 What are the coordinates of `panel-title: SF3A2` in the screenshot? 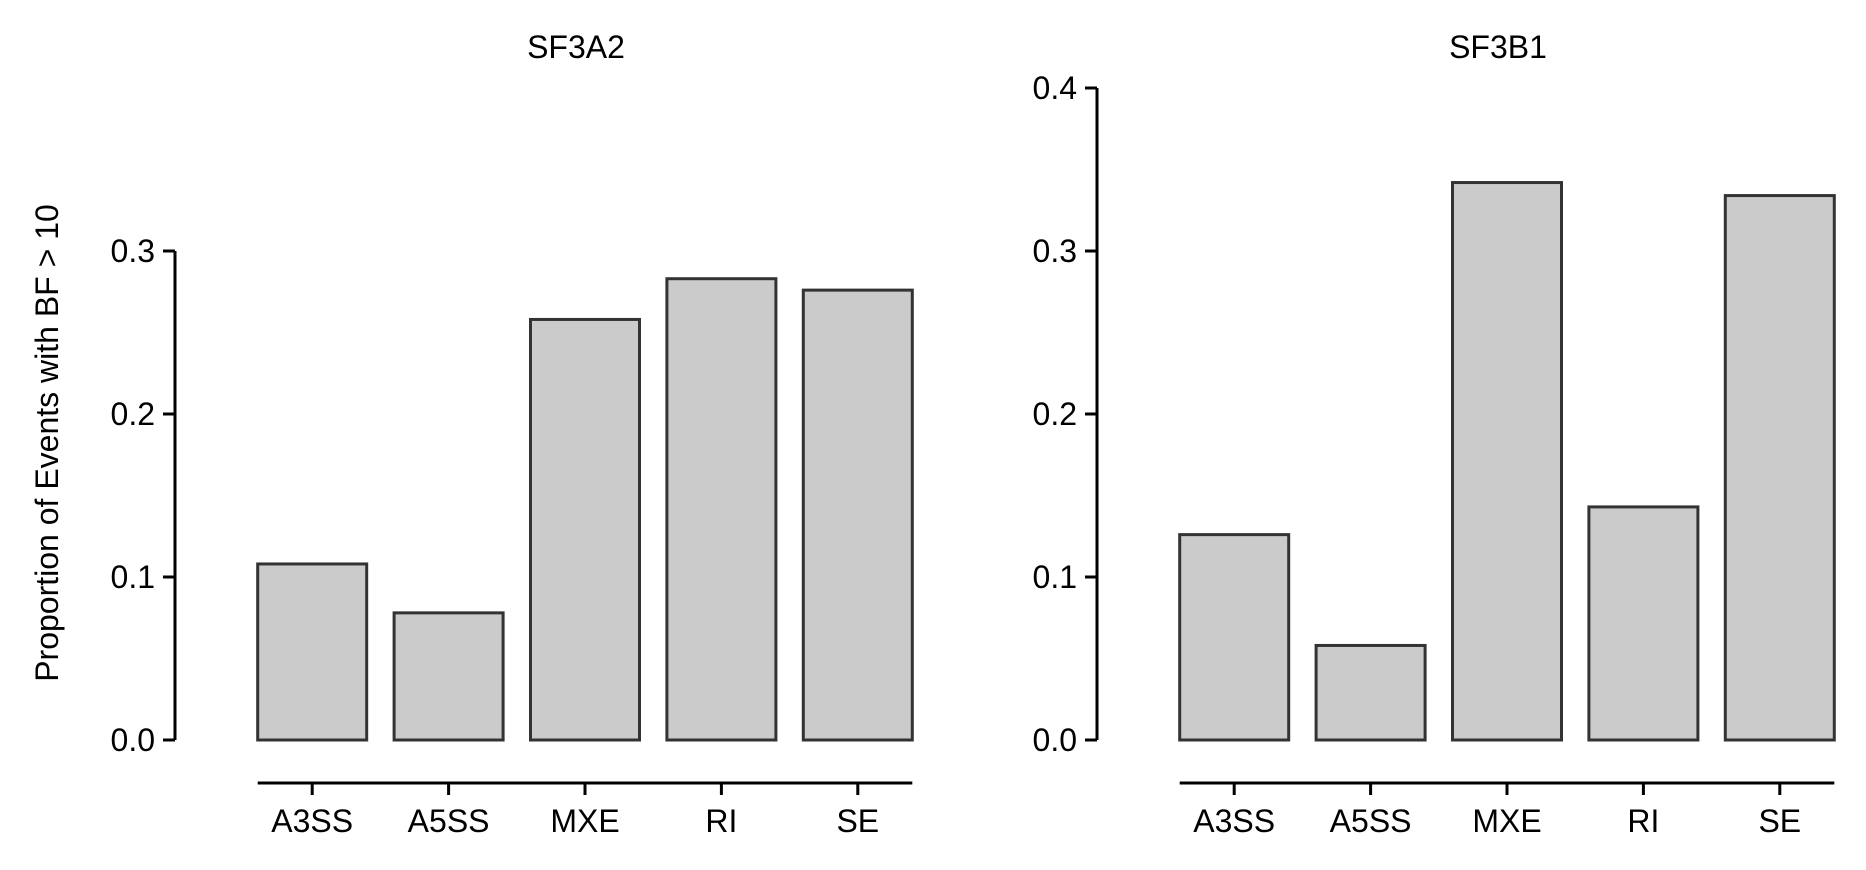 It's located at (576, 47).